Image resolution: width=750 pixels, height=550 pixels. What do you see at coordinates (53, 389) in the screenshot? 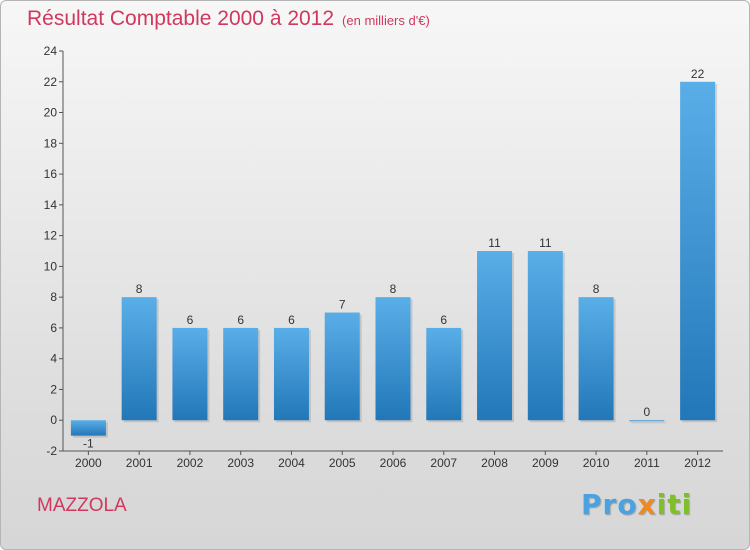
I see `y-tick-label: 2` at bounding box center [53, 389].